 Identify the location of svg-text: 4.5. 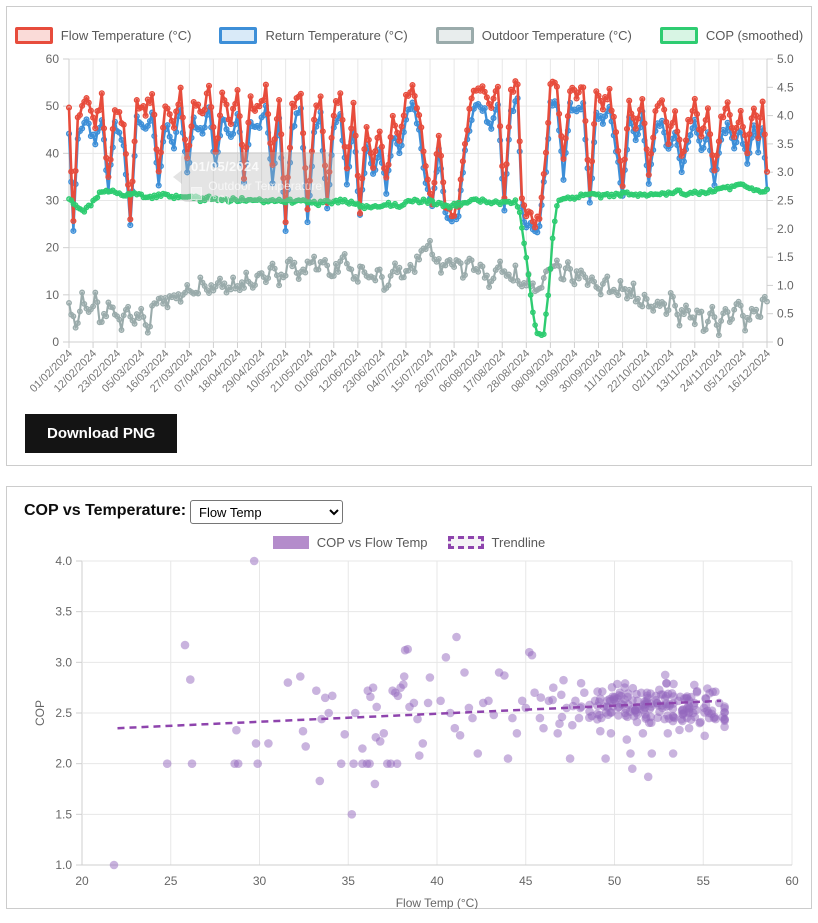
(785, 87).